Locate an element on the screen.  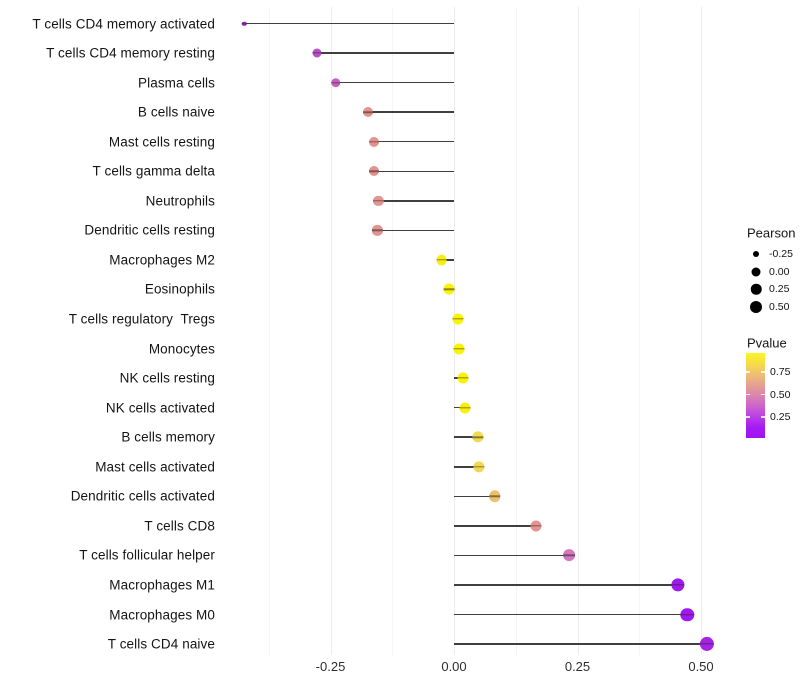
pvalue-colorbar is located at coordinates (755, 395).